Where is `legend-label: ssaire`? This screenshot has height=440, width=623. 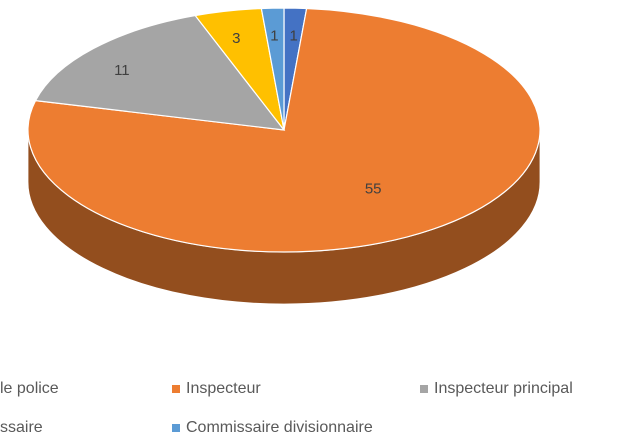 legend-label: ssaire is located at coordinates (21, 427).